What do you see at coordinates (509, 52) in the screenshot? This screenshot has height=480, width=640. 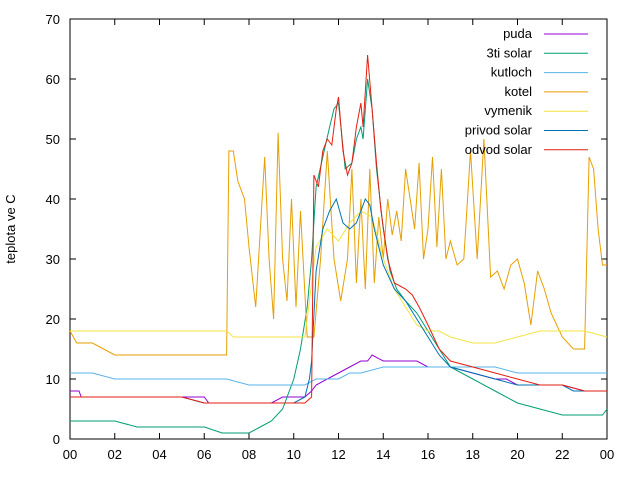 I see `legend-label: 3ti solar` at bounding box center [509, 52].